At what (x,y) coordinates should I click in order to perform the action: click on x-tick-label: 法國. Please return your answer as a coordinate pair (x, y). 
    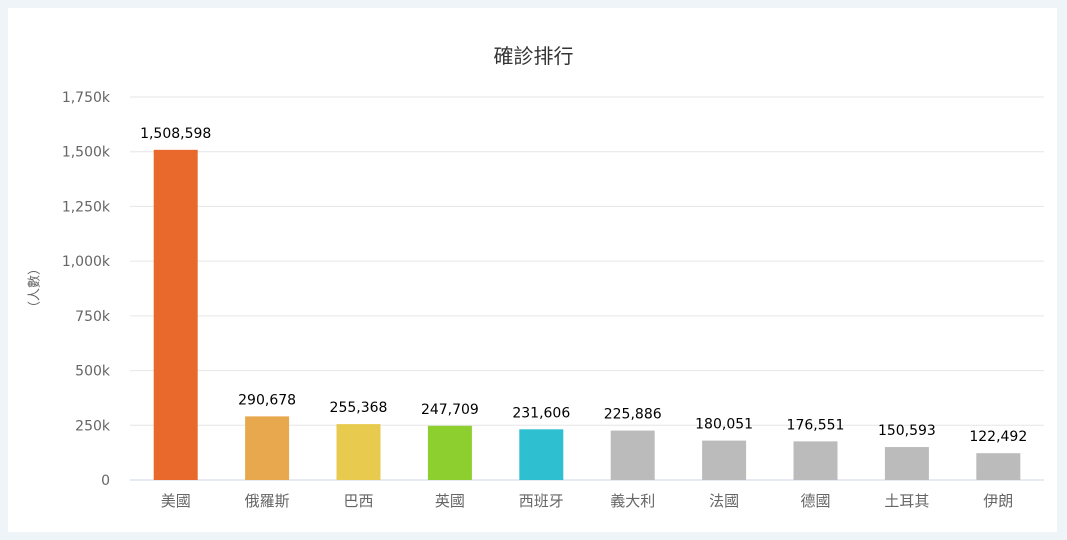
    Looking at the image, I should click on (724, 501).